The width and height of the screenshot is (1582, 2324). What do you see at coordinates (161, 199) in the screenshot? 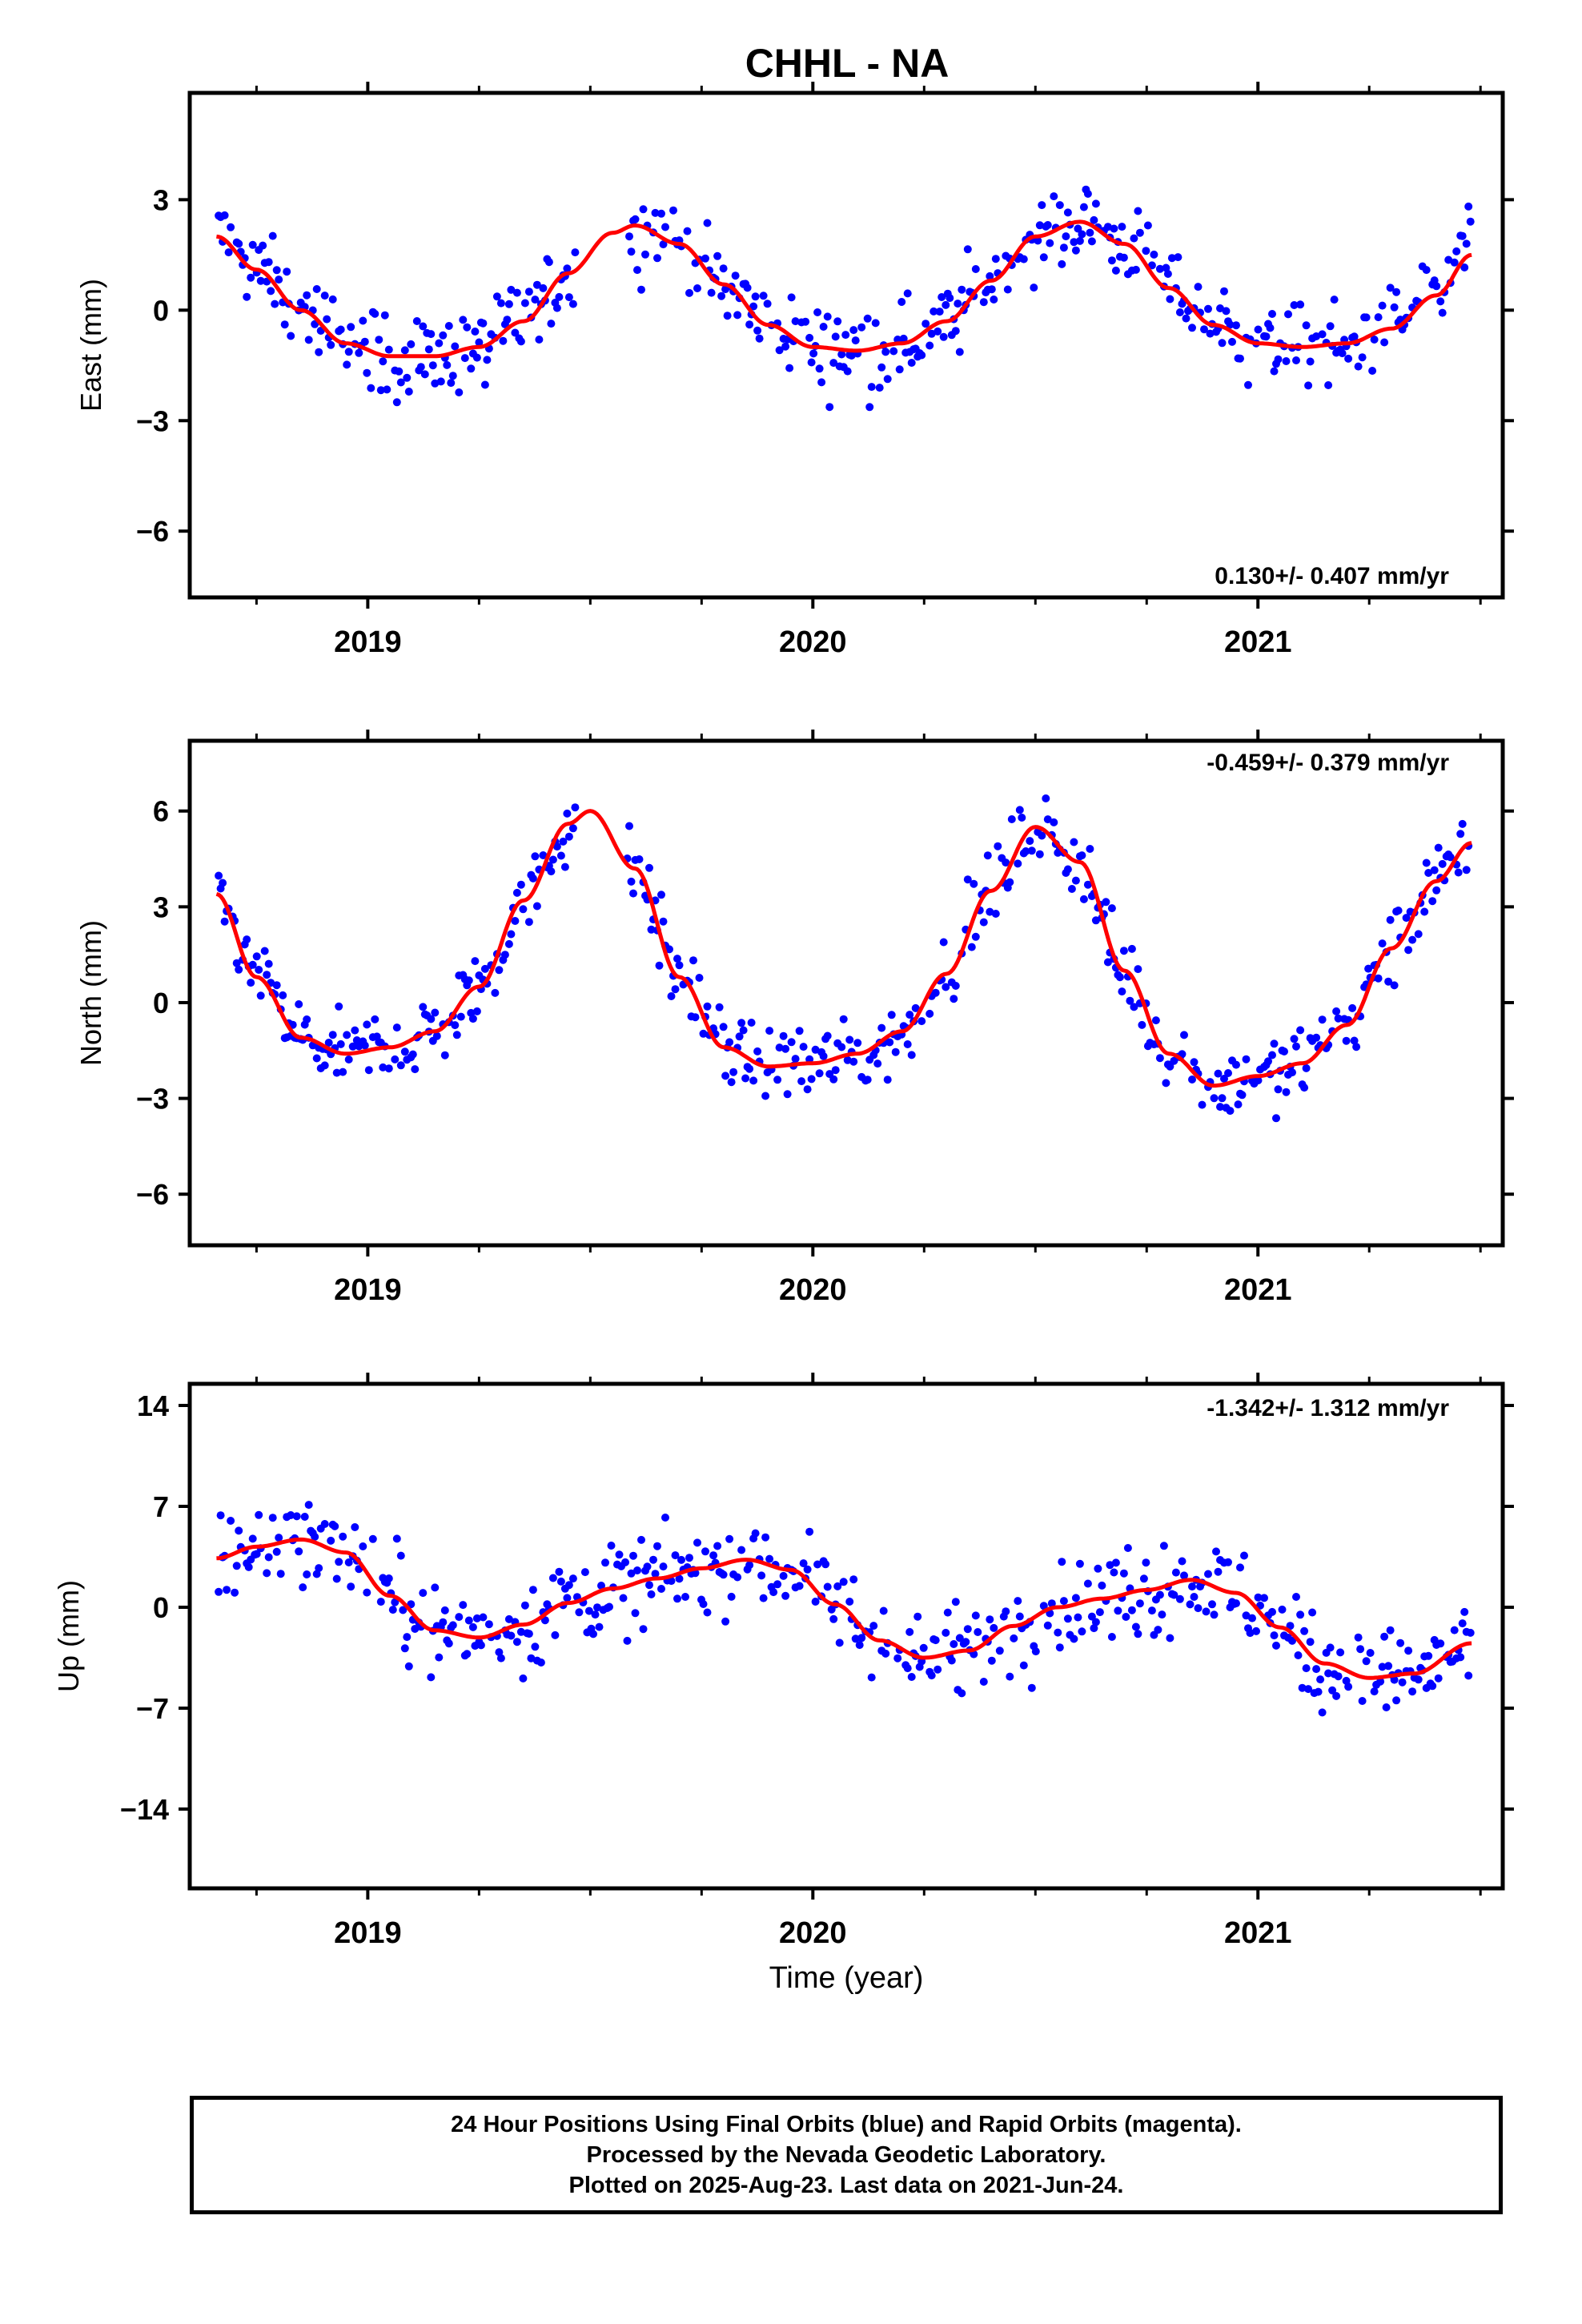
I see `y-tick-label: 3` at bounding box center [161, 199].